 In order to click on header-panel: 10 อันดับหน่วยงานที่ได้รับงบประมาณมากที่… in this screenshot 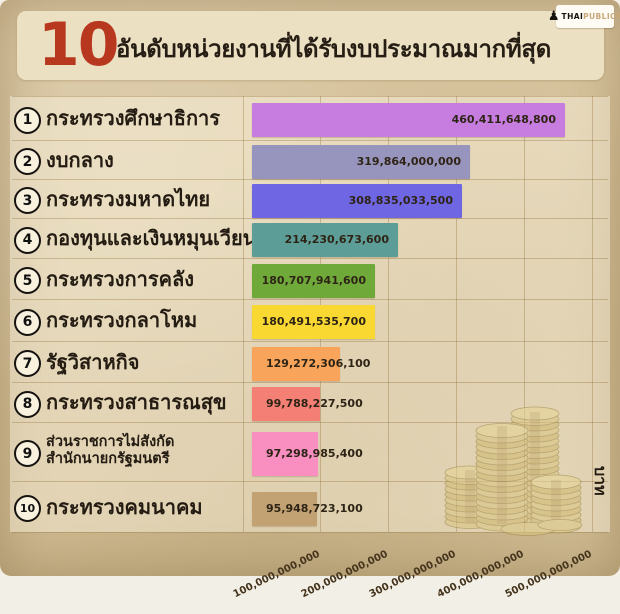, I will do `click(310, 45)`.